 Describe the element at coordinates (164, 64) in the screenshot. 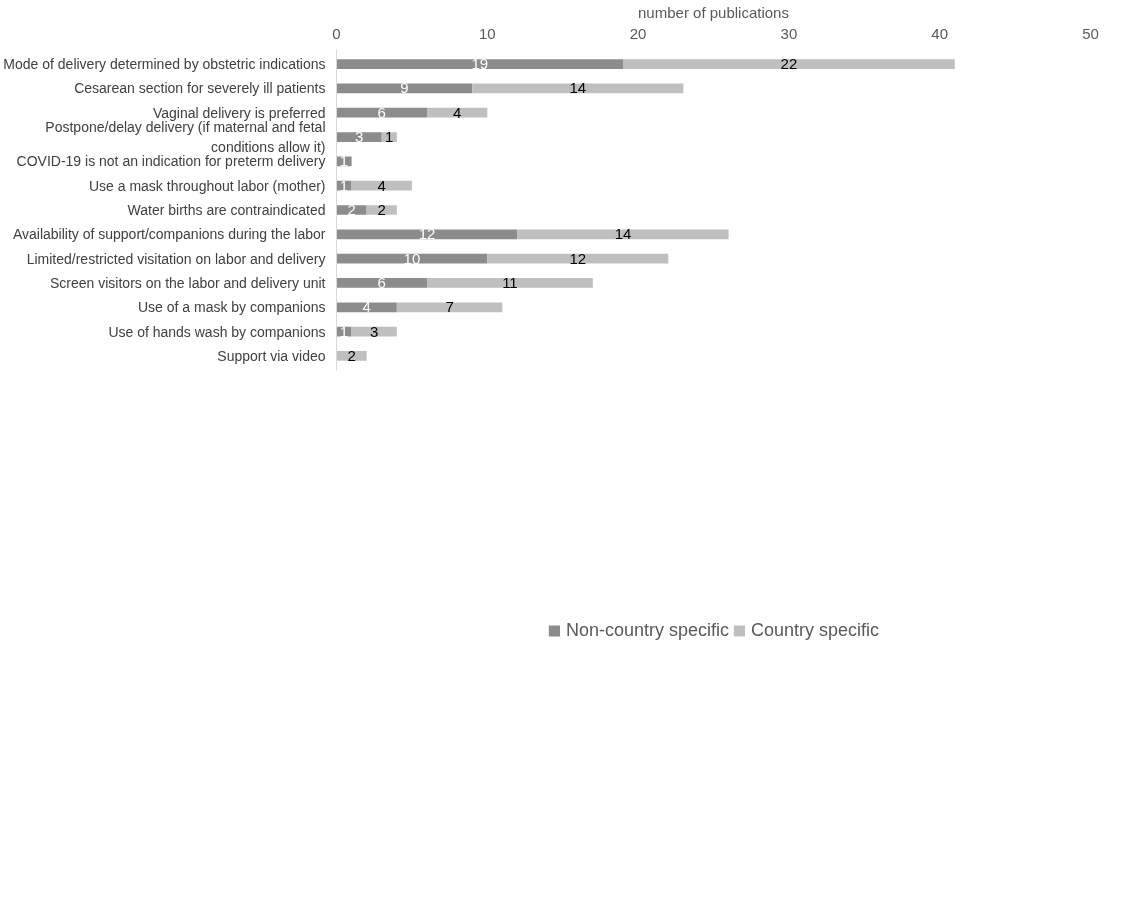

I see `y-tick-label: Mode of delivery determined by obstetric indications` at that location.